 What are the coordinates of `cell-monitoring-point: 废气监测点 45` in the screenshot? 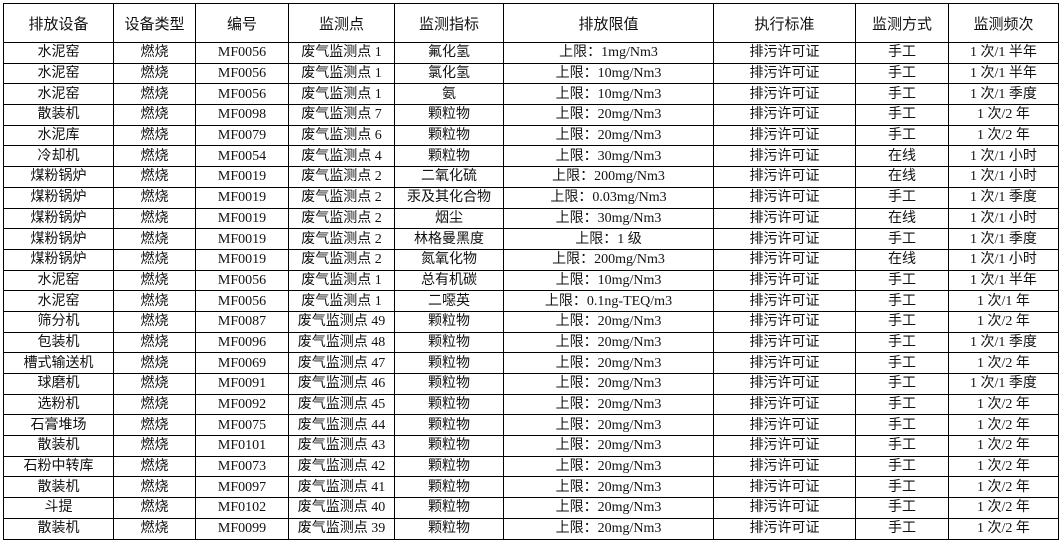 It's located at (341, 404).